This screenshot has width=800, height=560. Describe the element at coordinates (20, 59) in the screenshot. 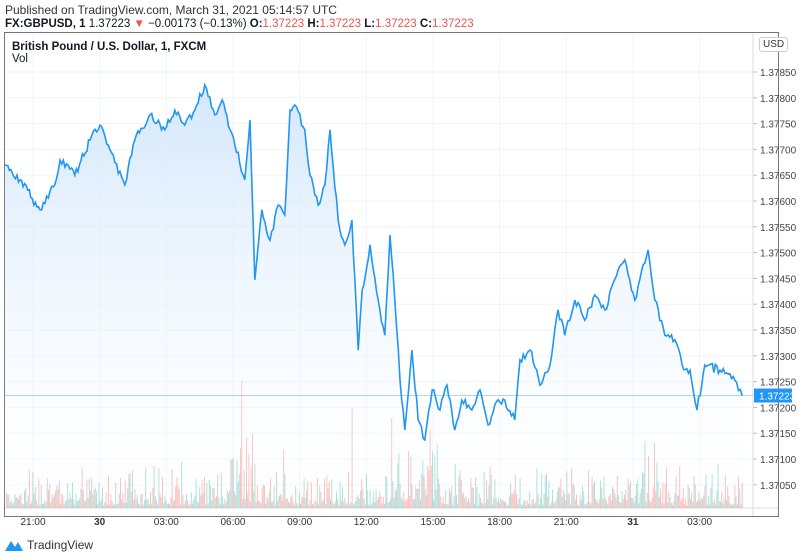

I see `volume-label: Vol` at that location.